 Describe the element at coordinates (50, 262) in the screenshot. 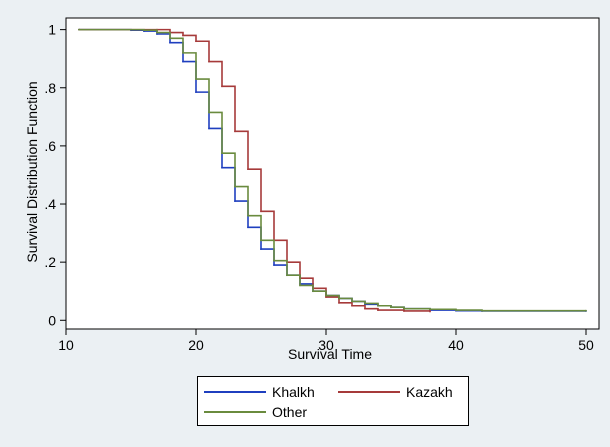

I see `y-tick-label: .2` at that location.